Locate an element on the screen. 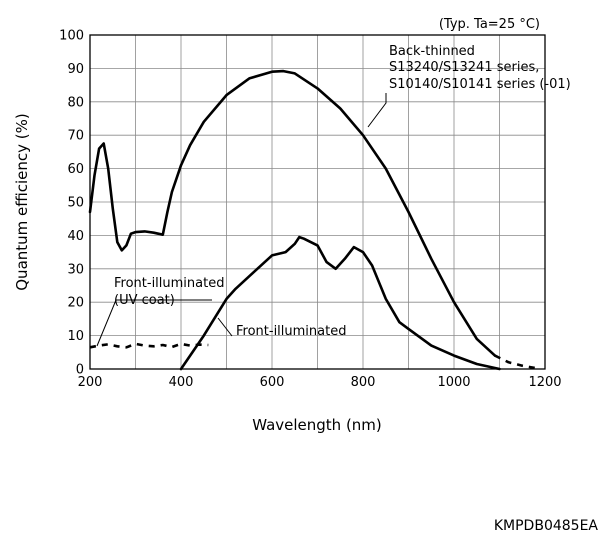 The height and width of the screenshot is (558, 612). back-thinned-leader is located at coordinates (377, 110).